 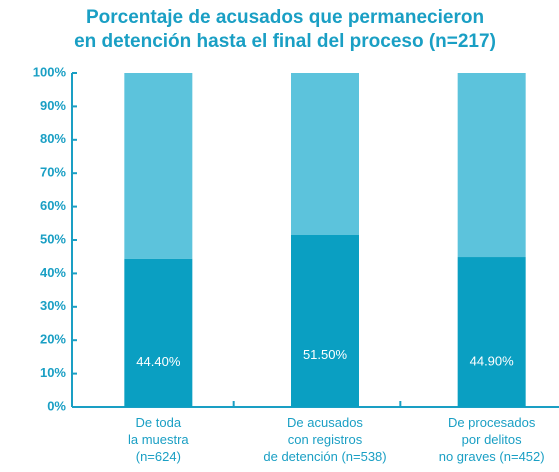 I want to click on y-tick-label: 0%, so click(x=56, y=405).